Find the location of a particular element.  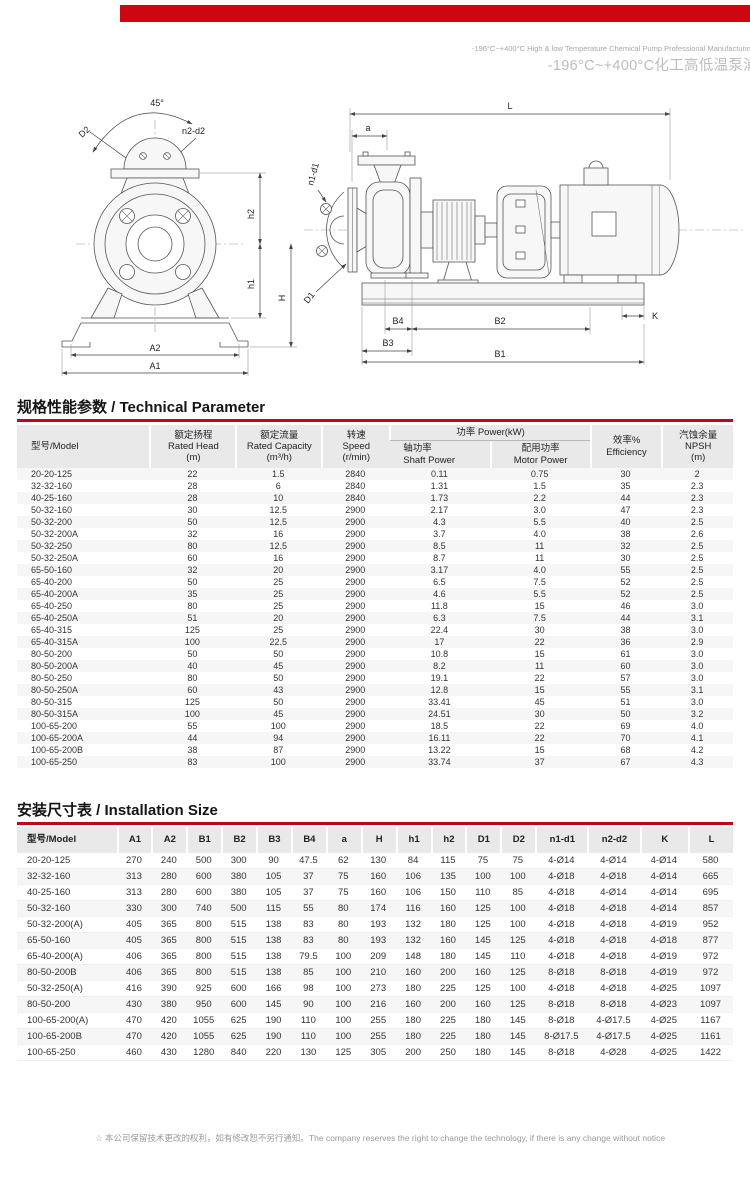

value-cell: 32 is located at coordinates (192, 570).